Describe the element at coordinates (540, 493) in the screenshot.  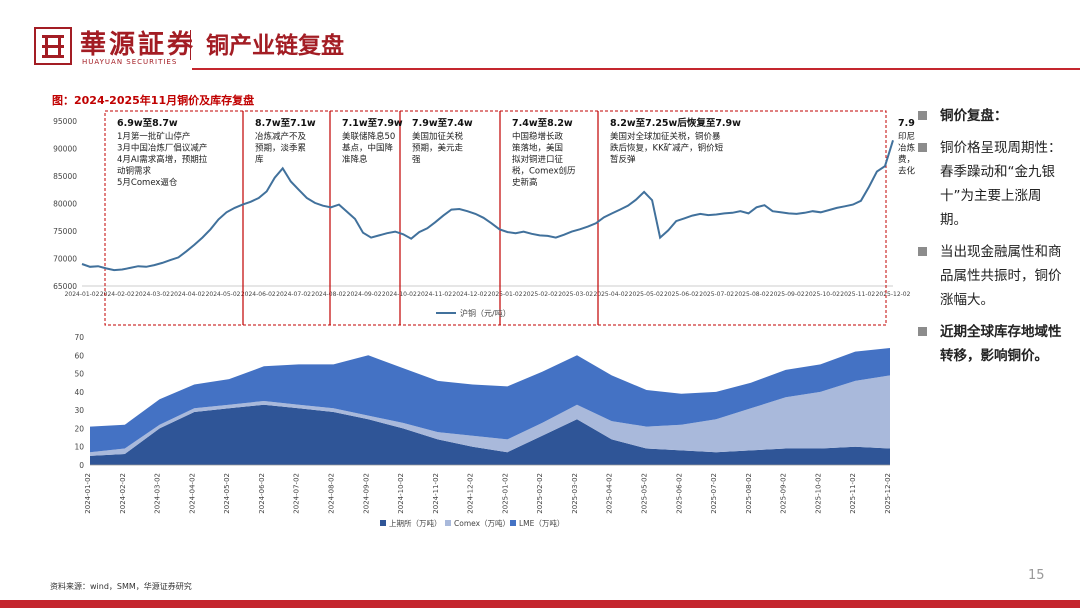
I see `inventory-x-tick-label: 2025-02-02` at that location.